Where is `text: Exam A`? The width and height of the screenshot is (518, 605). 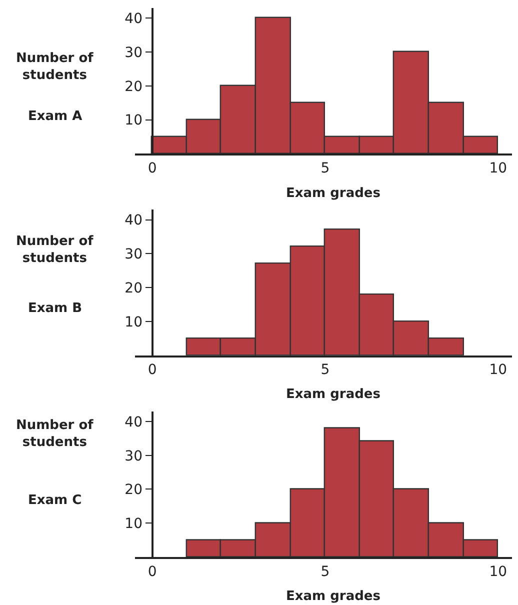 text: Exam A is located at coordinates (55, 116).